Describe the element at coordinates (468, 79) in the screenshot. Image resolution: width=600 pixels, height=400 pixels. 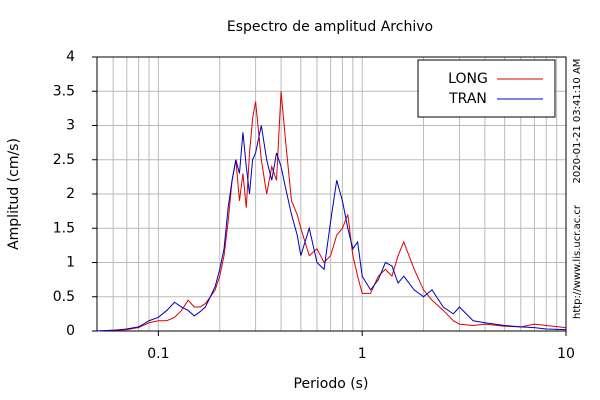
I see `legend-label: LONG` at that location.